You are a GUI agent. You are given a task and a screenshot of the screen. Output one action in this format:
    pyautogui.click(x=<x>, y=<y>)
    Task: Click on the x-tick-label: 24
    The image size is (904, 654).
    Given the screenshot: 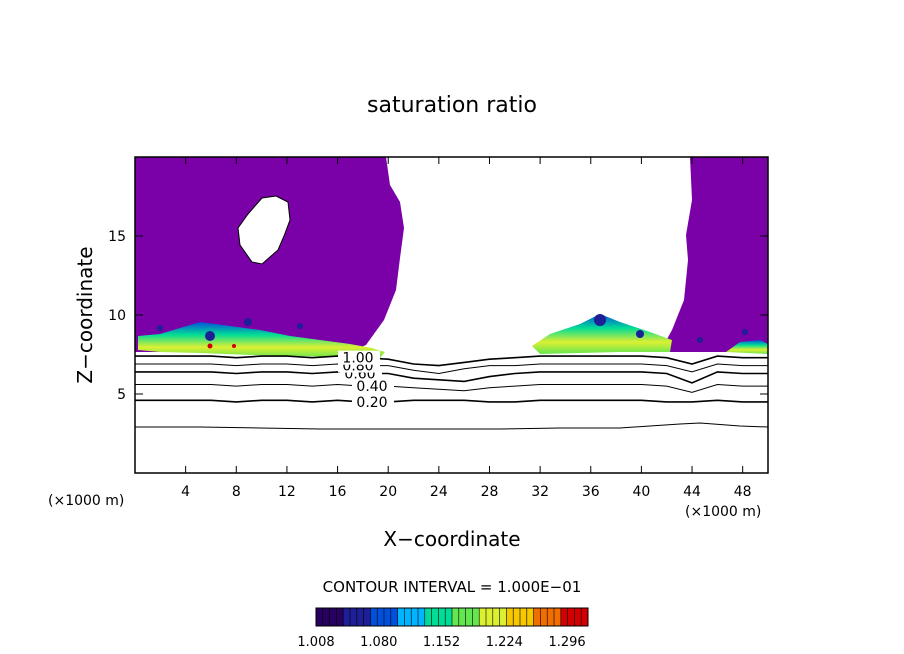 What is the action you would take?
    pyautogui.click(x=439, y=492)
    